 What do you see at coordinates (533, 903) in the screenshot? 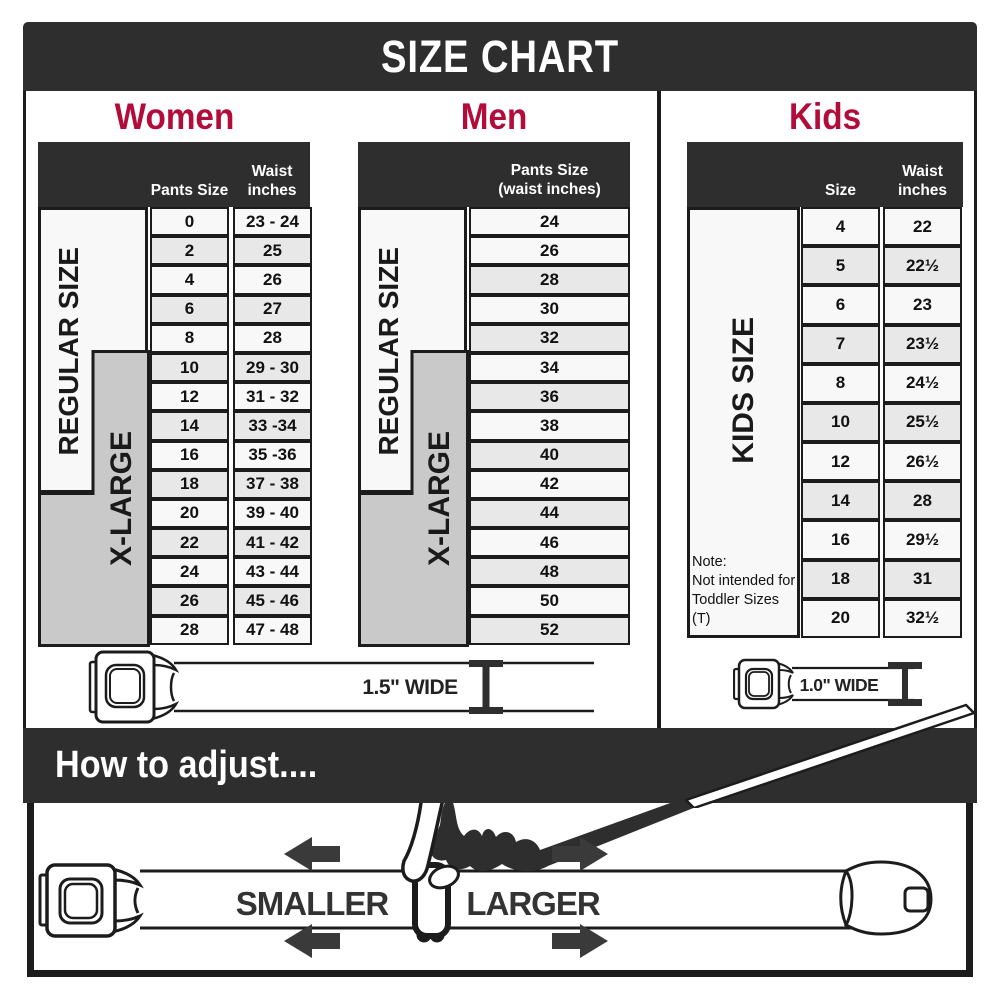
I see `larger-label: LARGER` at bounding box center [533, 903].